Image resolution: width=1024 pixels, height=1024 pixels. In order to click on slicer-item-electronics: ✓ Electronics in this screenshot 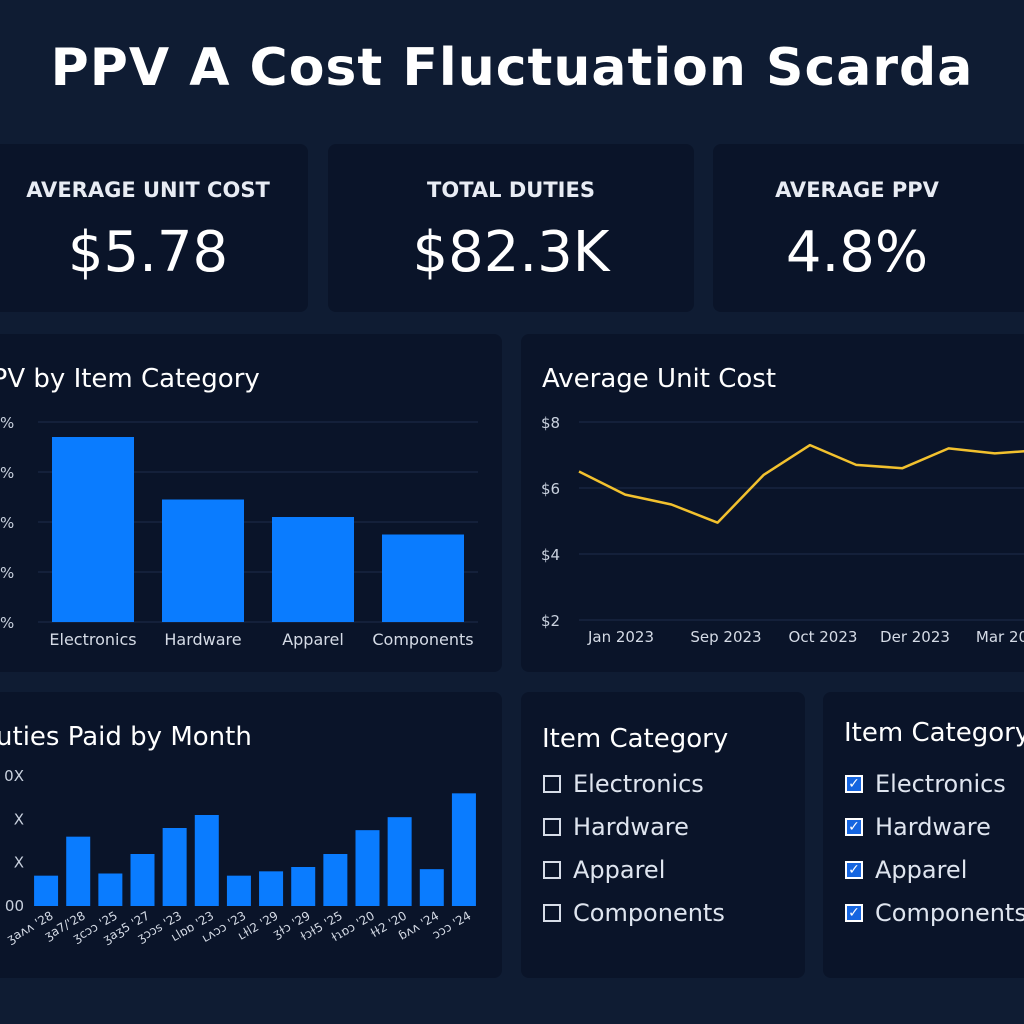, I will do `click(925, 784)`.